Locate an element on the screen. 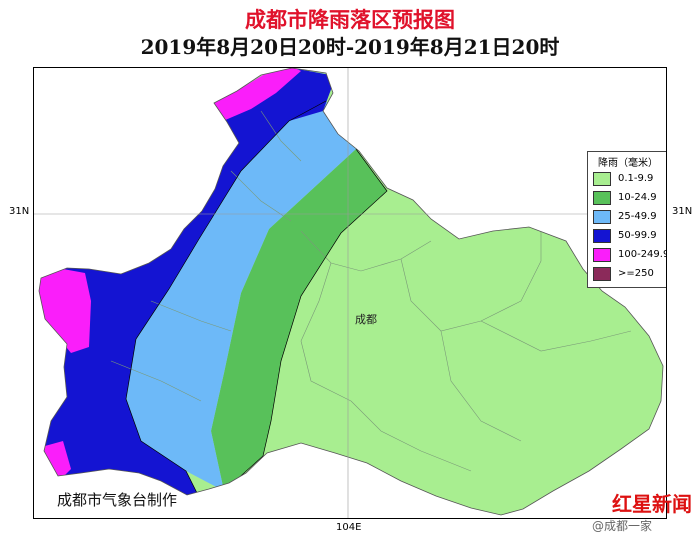 The width and height of the screenshot is (700, 541). legend-label: 25-49.9 is located at coordinates (637, 216).